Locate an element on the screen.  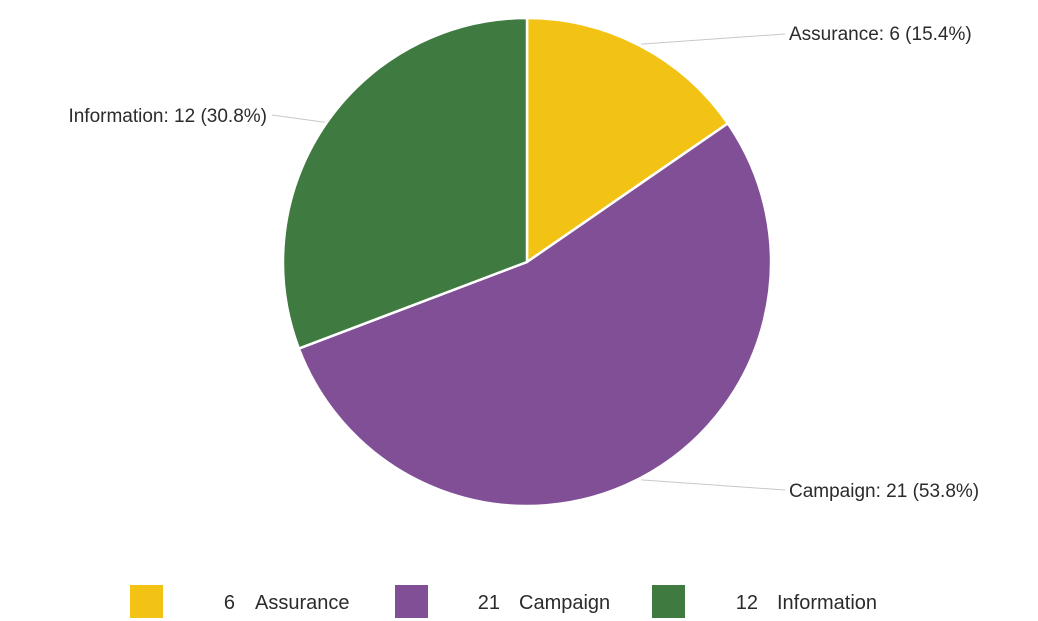
leader-line-information is located at coordinates (298, 118).